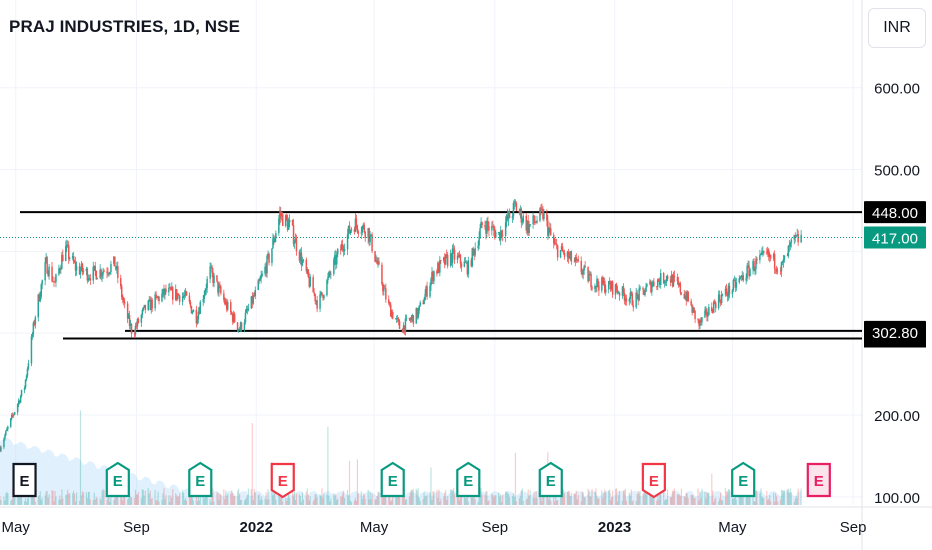 The width and height of the screenshot is (932, 550). Describe the element at coordinates (895, 238) in the screenshot. I see `last-price-tag: 417.00` at that location.